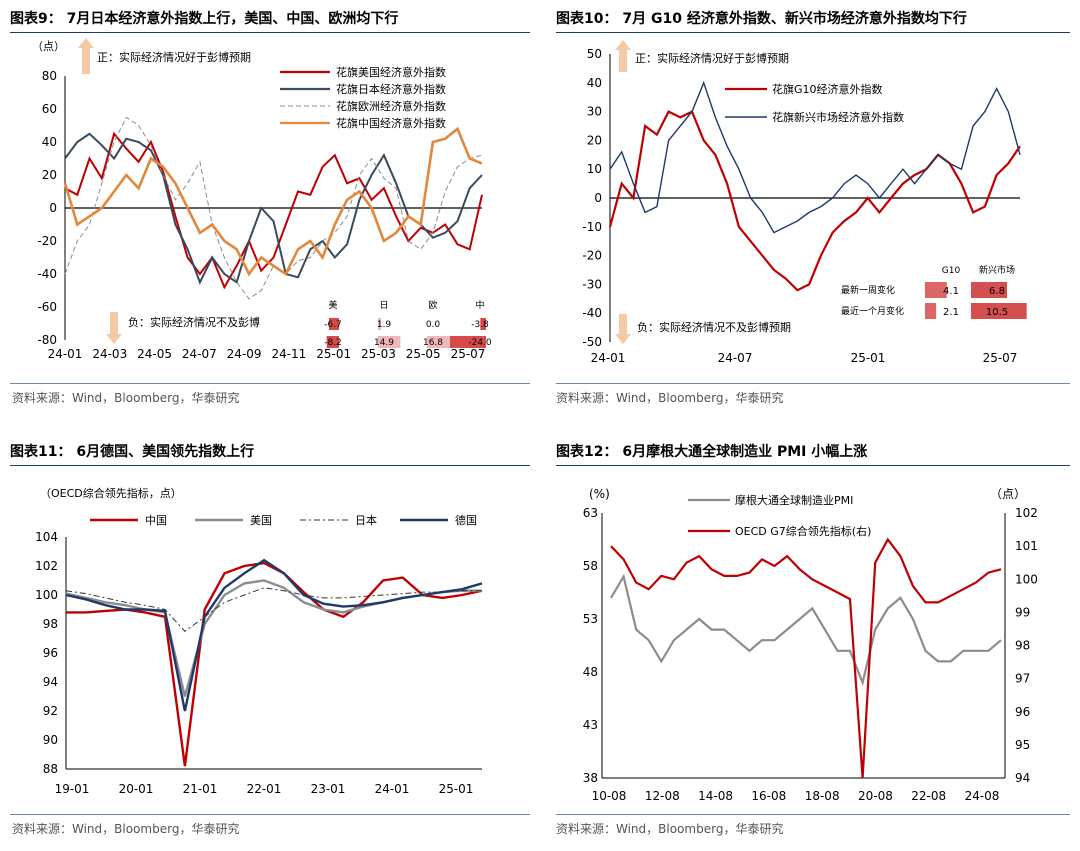 This screenshot has width=1080, height=851. I want to click on chart12-ytick-left-label: 38, so click(590, 778).